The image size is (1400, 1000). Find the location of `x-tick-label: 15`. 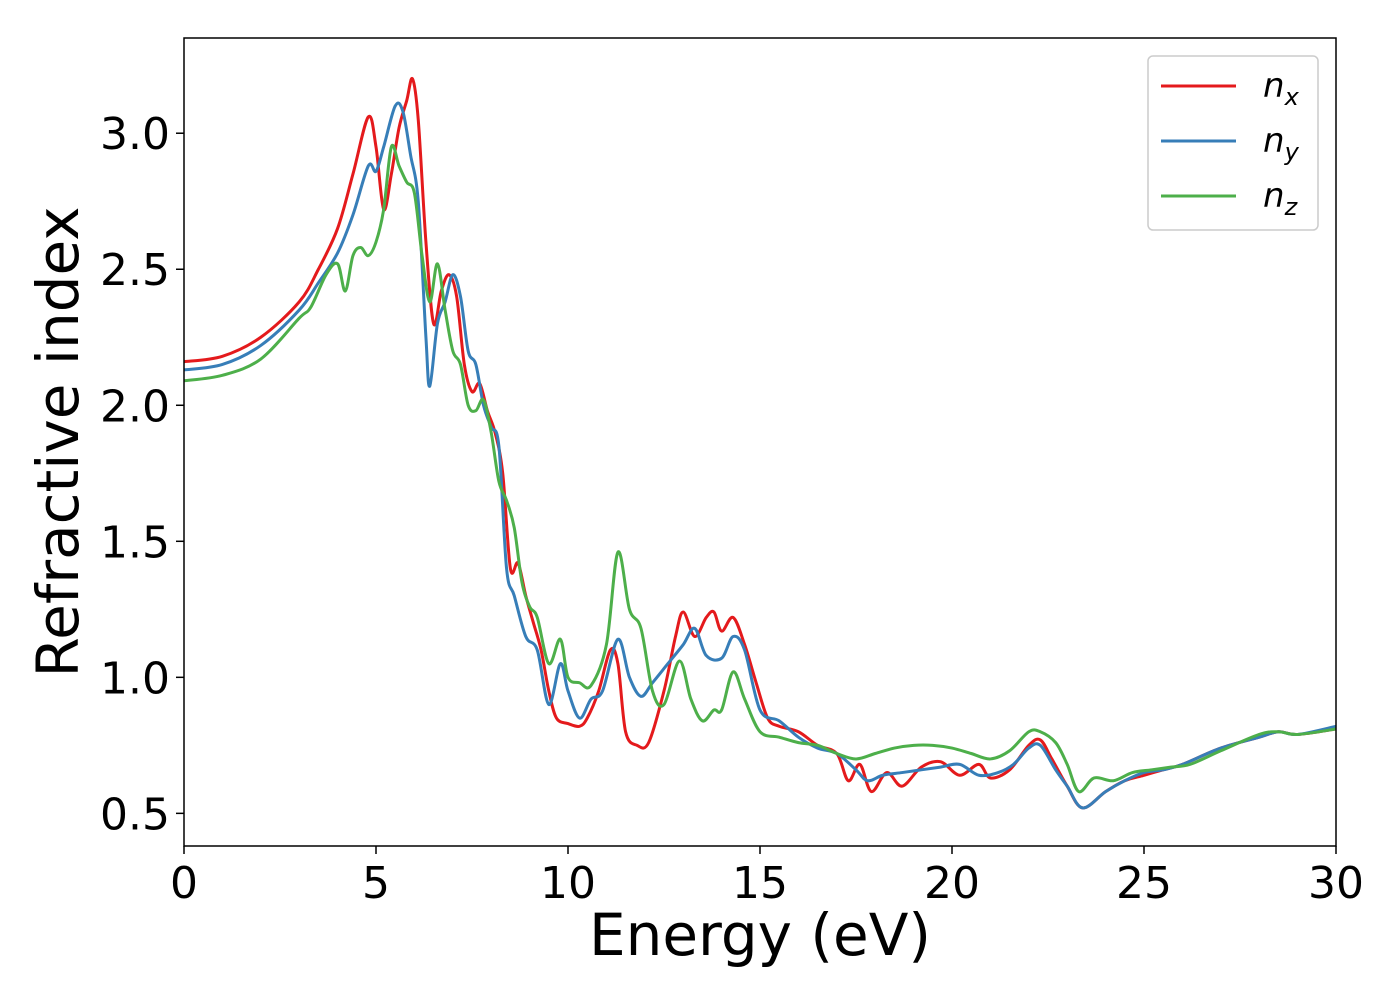

x-tick-label: 15 is located at coordinates (760, 883).